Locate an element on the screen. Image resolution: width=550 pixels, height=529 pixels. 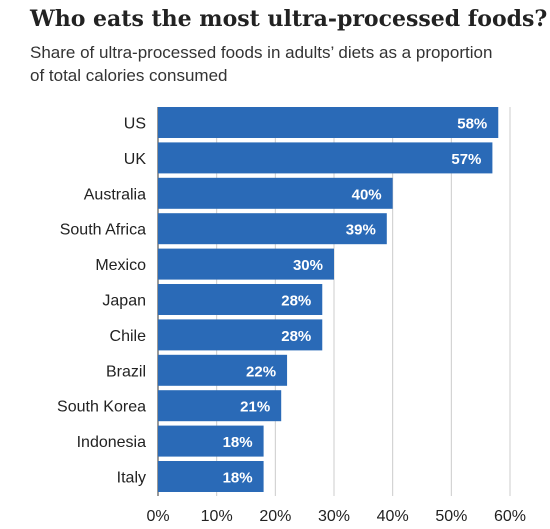
chart-title: Who eats the most ultra-processed foods? is located at coordinates (289, 19).